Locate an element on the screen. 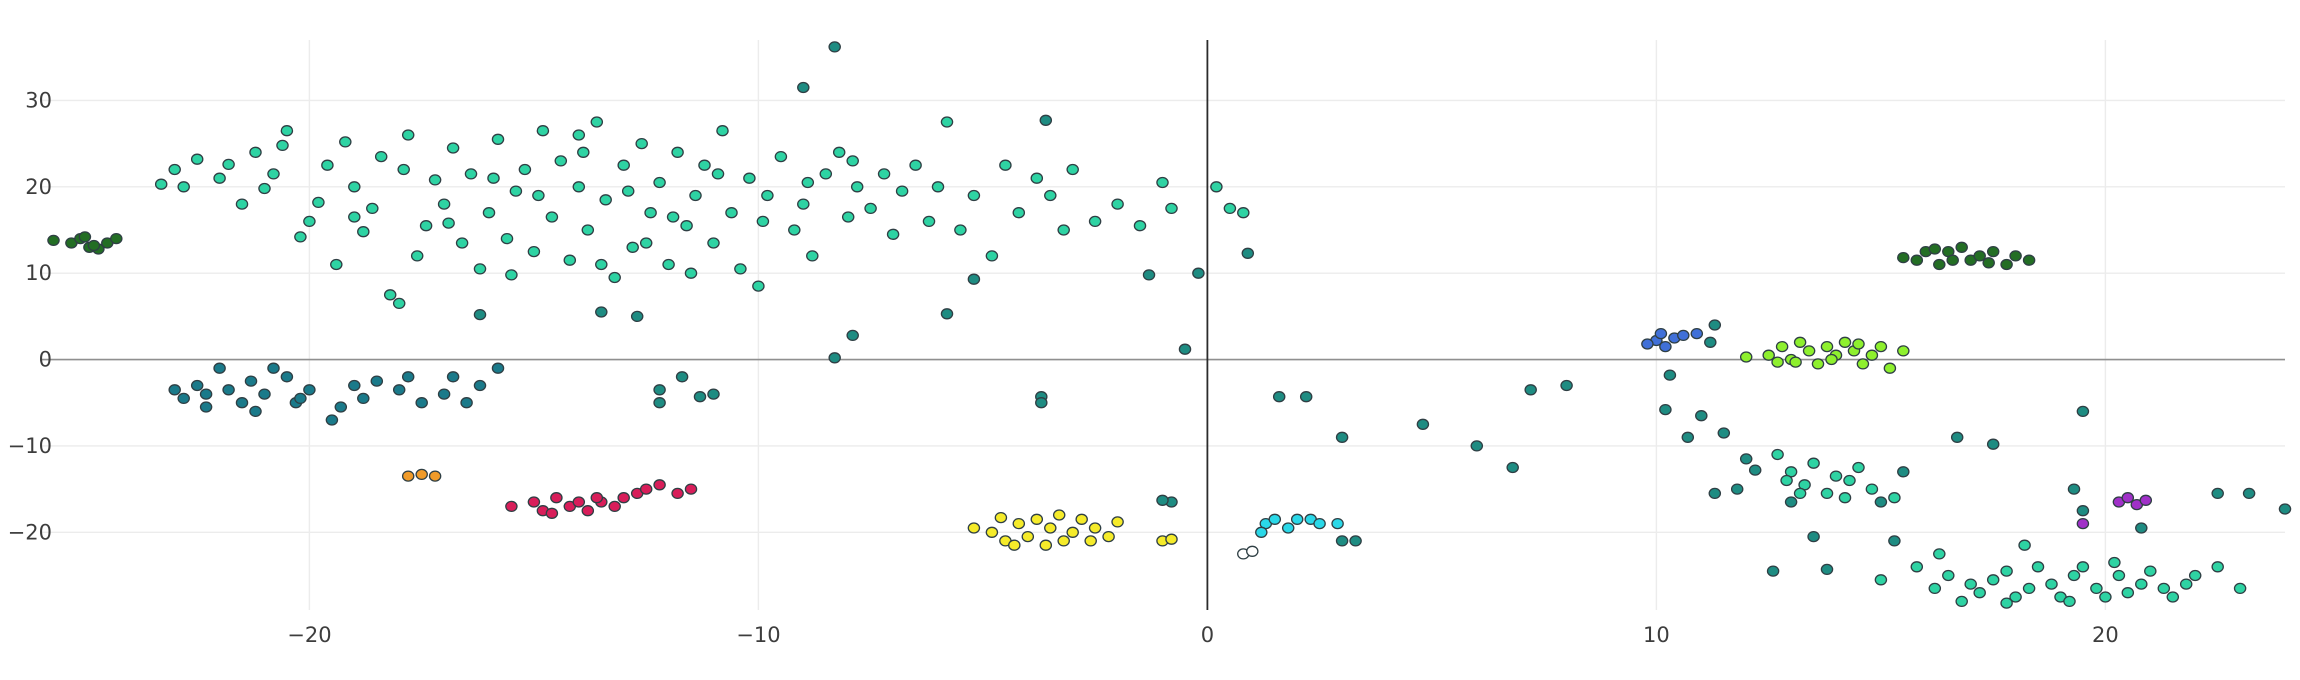 The height and width of the screenshot is (680, 2300). y-tick-label: −20 is located at coordinates (30, 532).